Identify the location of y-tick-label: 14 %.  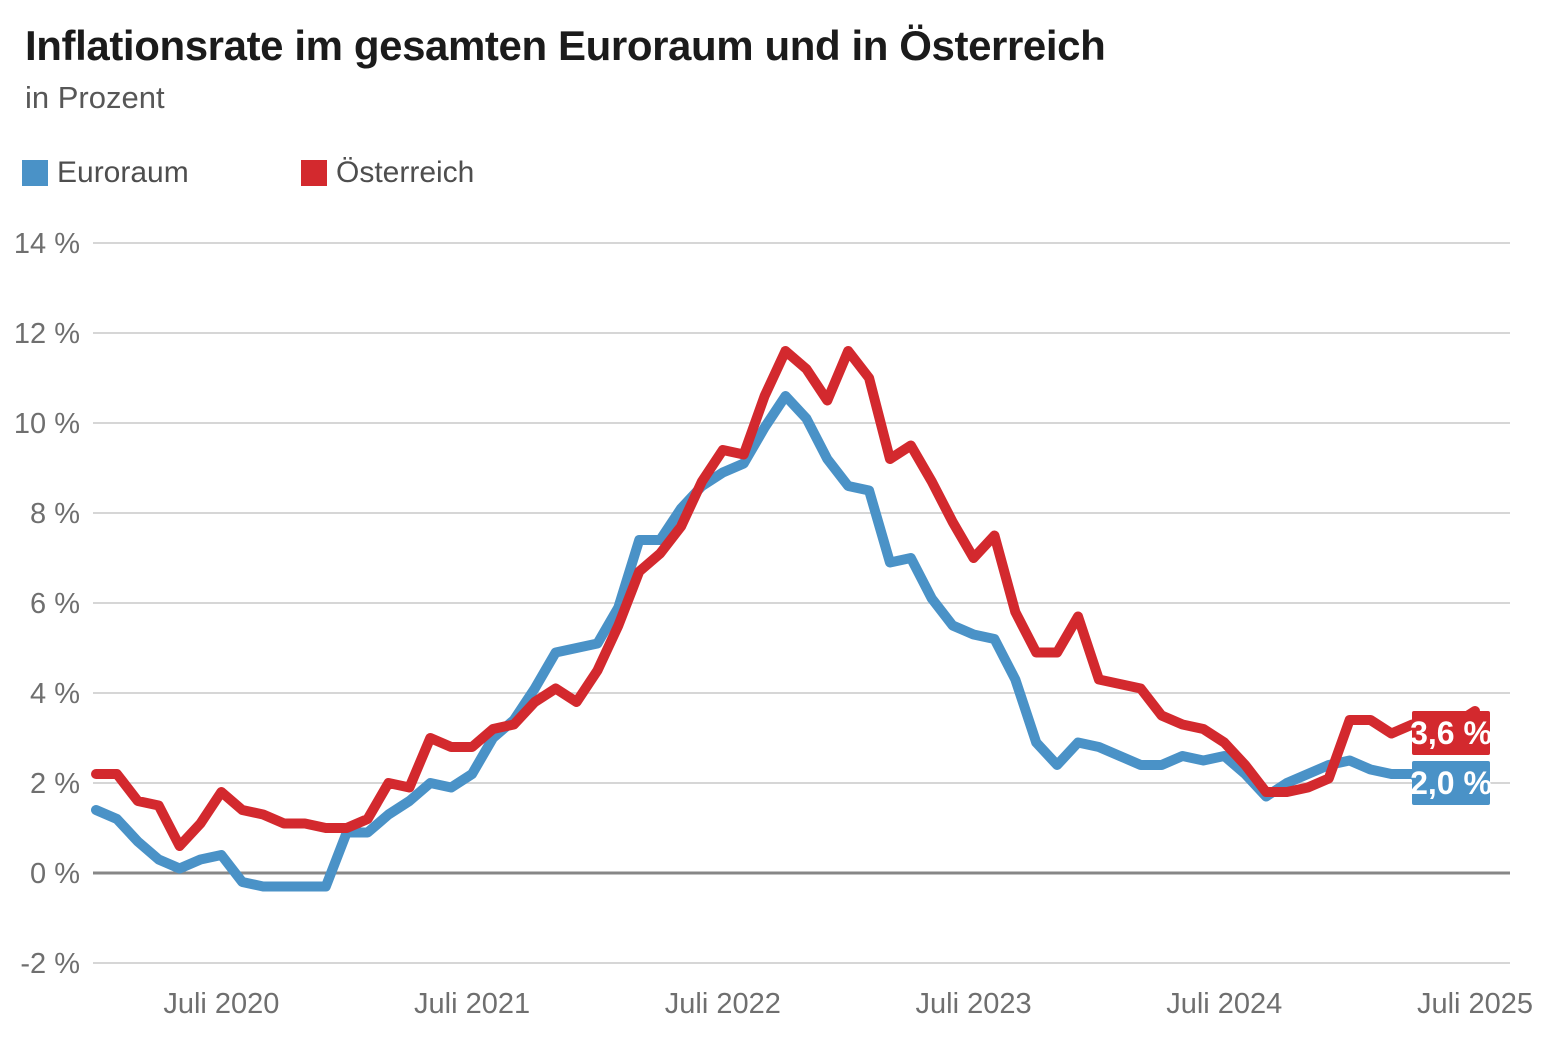
(47, 244).